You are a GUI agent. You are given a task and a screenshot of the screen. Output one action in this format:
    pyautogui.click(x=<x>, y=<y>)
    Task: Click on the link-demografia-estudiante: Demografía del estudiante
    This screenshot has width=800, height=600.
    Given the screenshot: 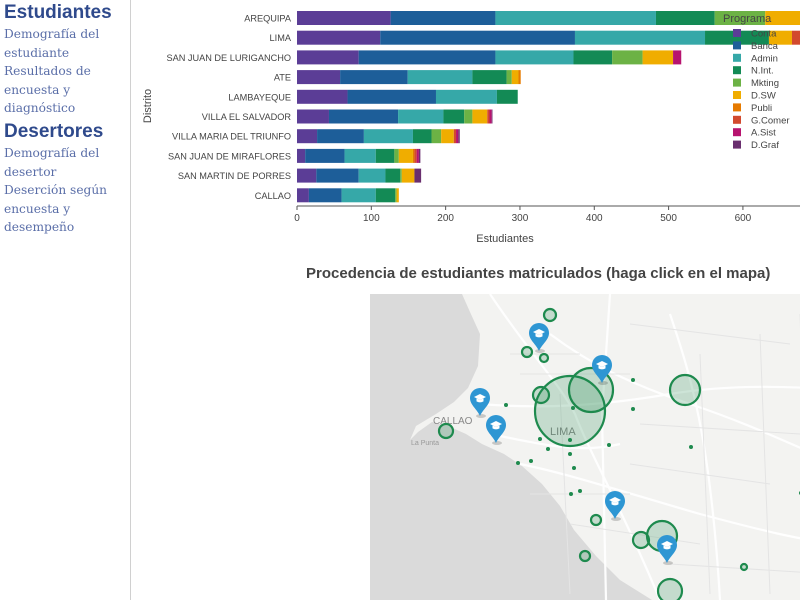 What is the action you would take?
    pyautogui.click(x=52, y=43)
    